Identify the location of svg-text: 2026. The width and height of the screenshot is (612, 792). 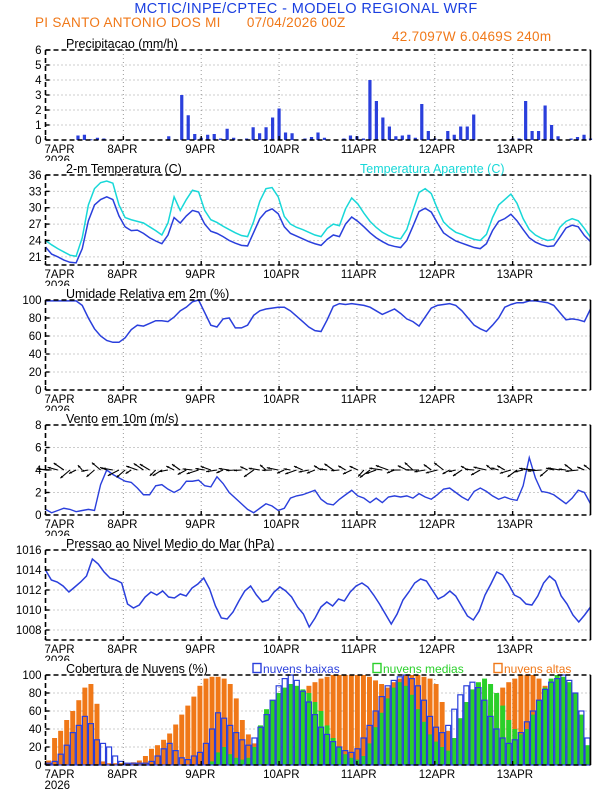
(58, 408).